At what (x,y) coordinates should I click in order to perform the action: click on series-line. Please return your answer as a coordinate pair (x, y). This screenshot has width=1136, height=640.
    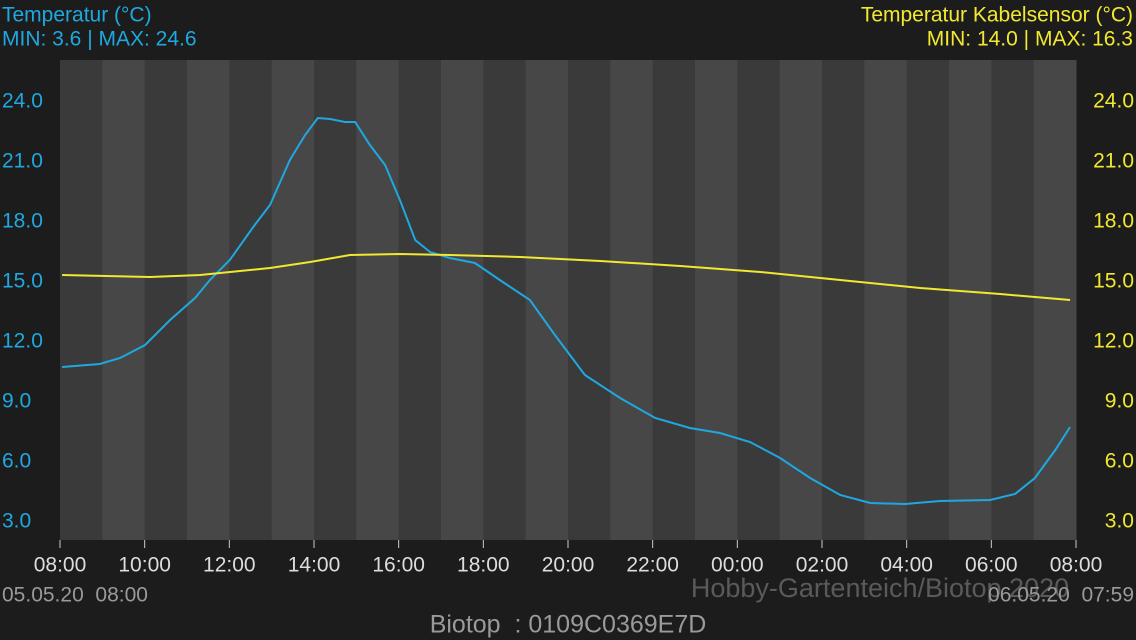
    Looking at the image, I should click on (566, 276).